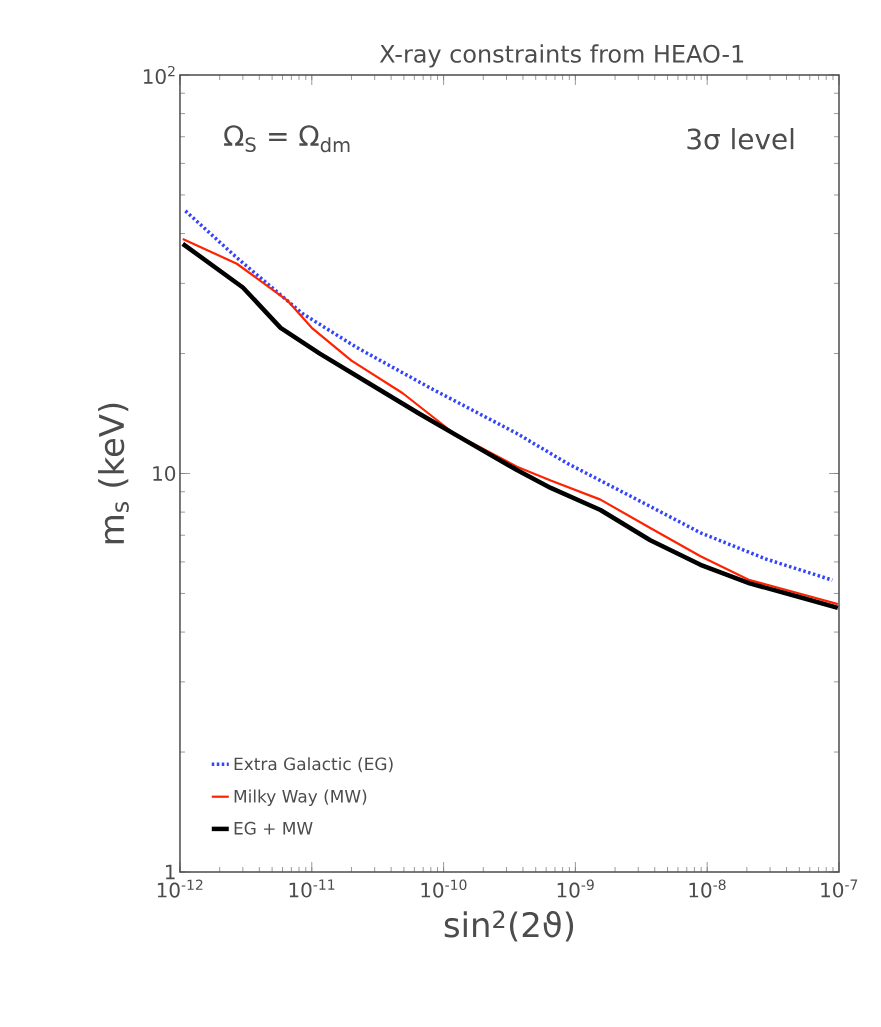 This screenshot has width=881, height=1027. Describe the element at coordinates (313, 765) in the screenshot. I see `legend-label: Extra Galactic (EG)` at that location.